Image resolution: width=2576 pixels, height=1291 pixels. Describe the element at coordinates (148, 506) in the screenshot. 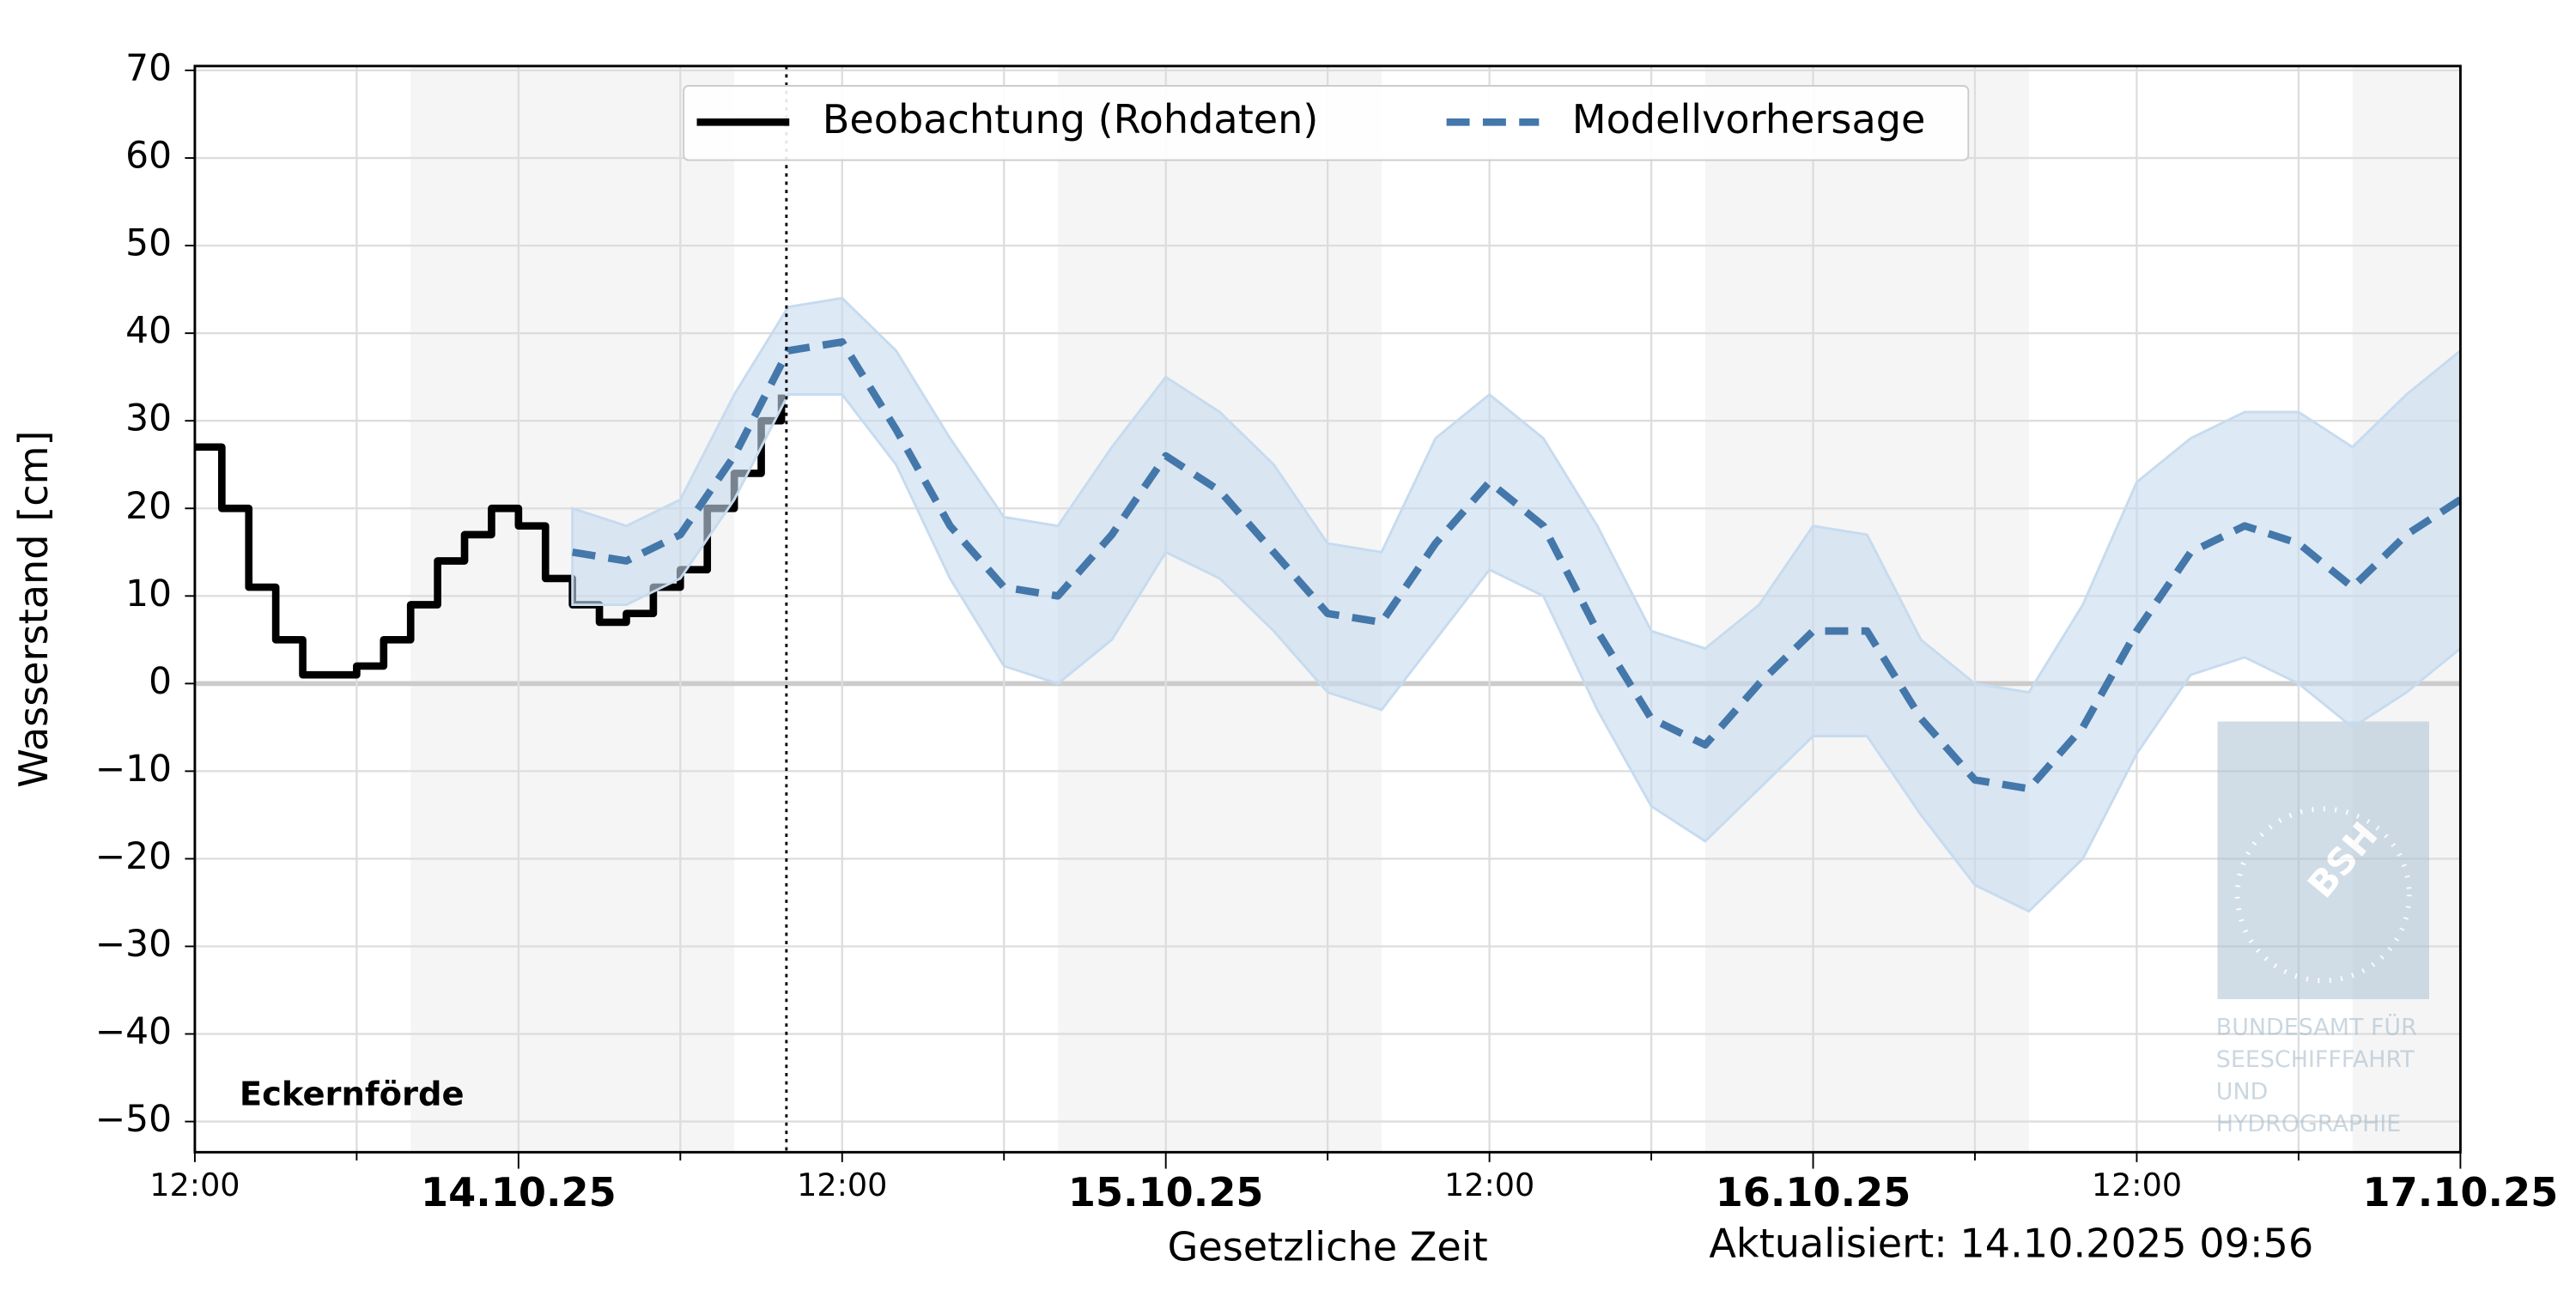

I see `y-tick-label: 20` at that location.